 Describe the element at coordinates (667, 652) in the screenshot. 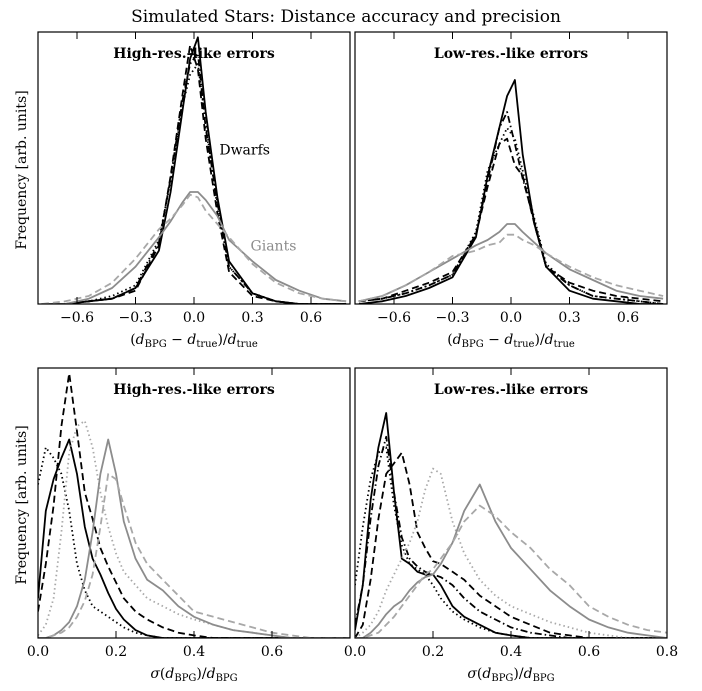

I see `x-tick-label: 0.8` at that location.